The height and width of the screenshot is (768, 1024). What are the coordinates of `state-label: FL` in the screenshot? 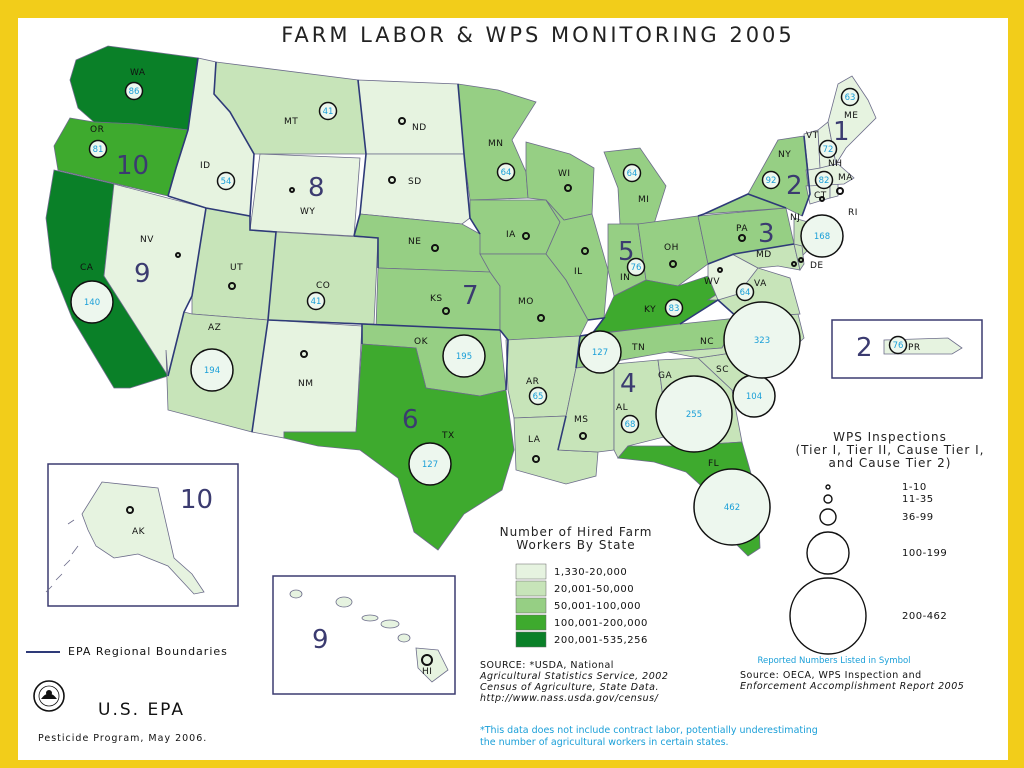 It's located at (713, 464).